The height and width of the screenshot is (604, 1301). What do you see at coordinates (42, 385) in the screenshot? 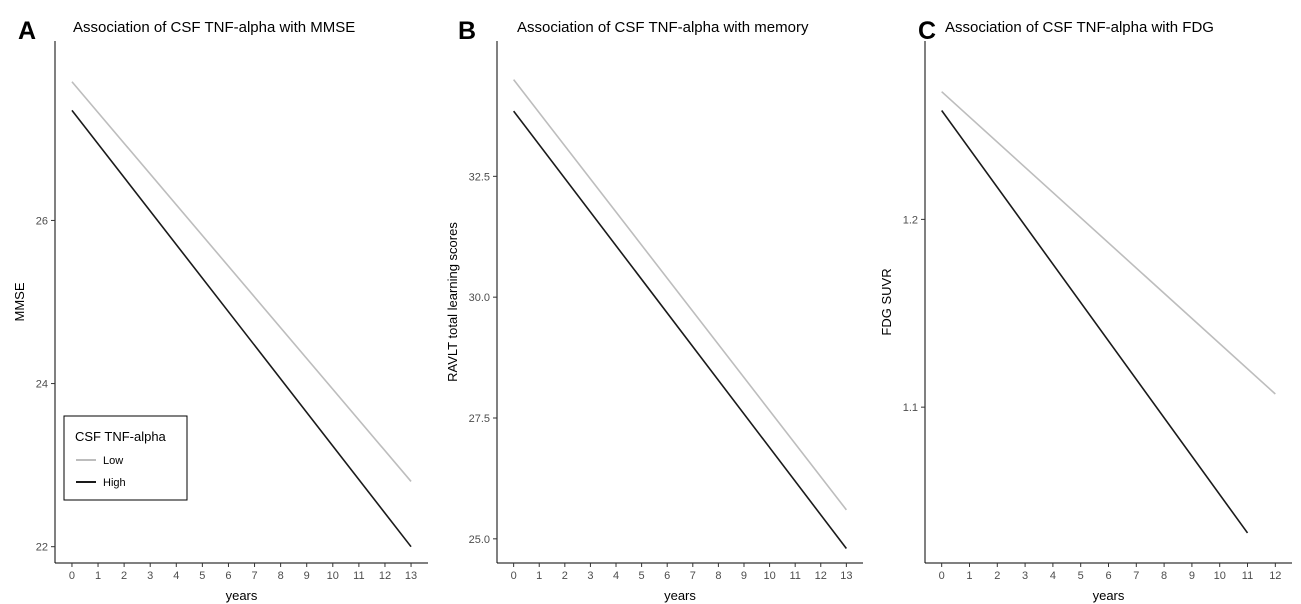
I see `y-tick-label: 24` at bounding box center [42, 385].